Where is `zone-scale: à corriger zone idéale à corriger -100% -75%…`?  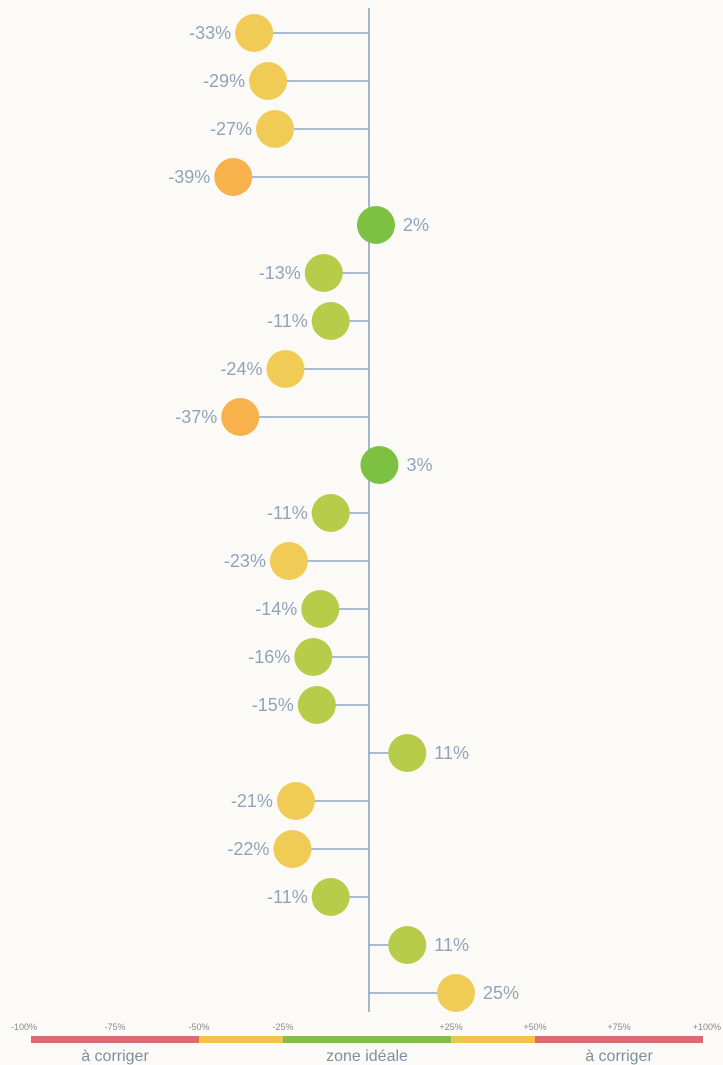
zone-scale: à corriger zone idéale à corriger -100% -75%… is located at coordinates (366, 1043).